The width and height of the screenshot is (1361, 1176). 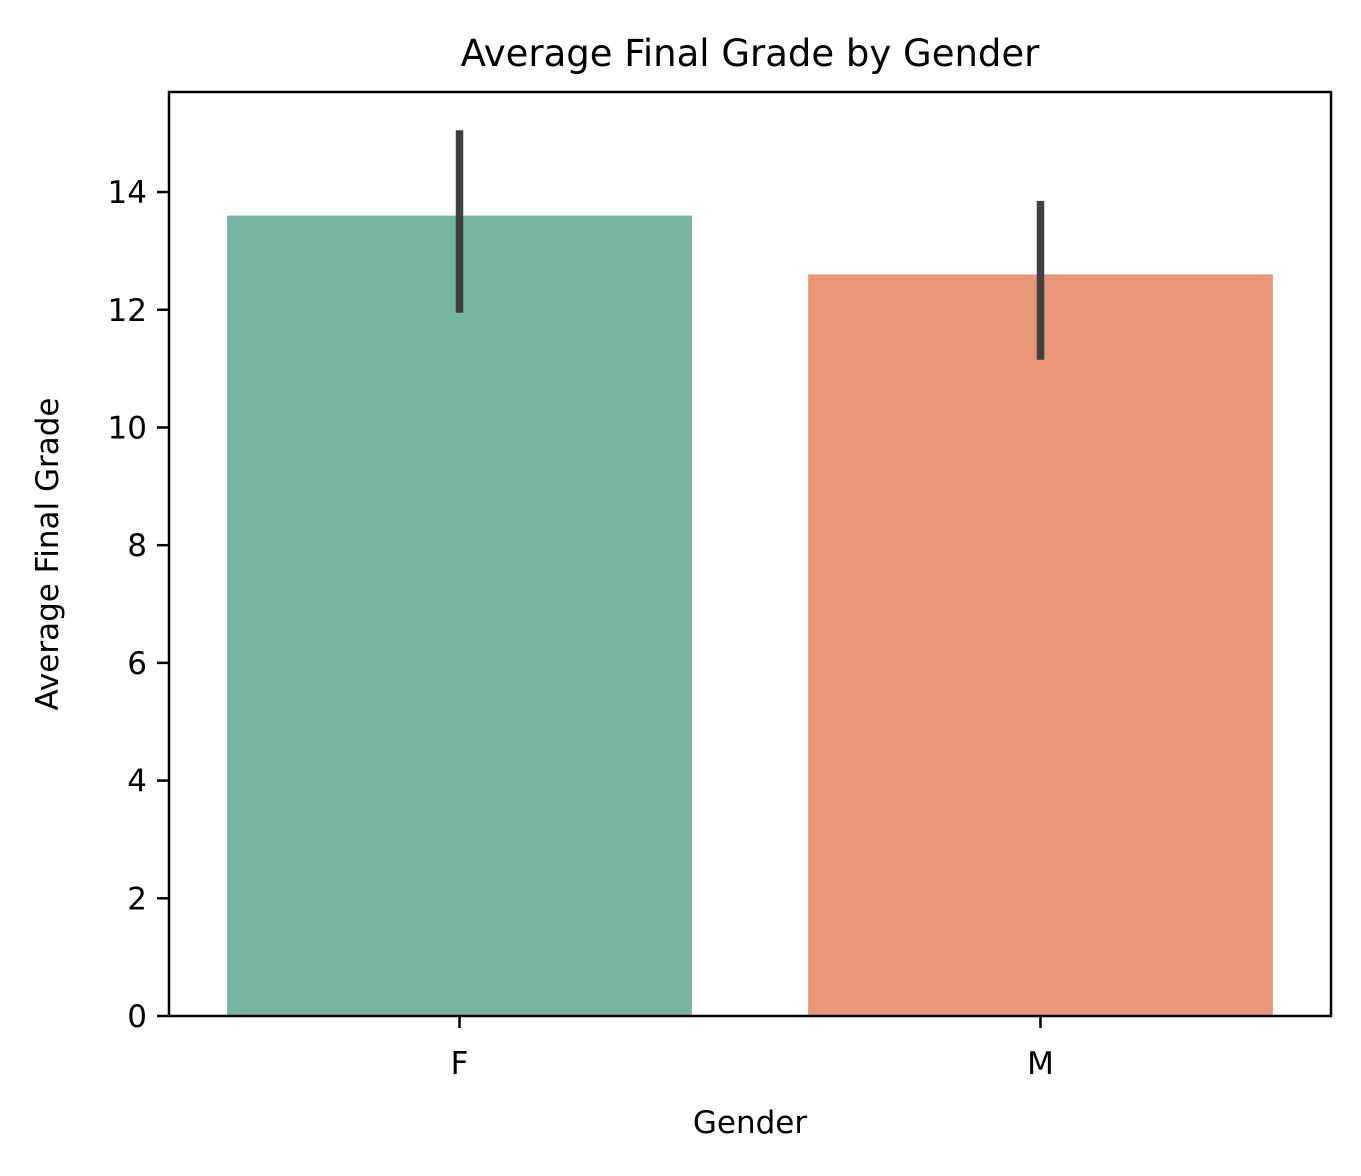 What do you see at coordinates (137, 782) in the screenshot?
I see `y-tick-label: 4` at bounding box center [137, 782].